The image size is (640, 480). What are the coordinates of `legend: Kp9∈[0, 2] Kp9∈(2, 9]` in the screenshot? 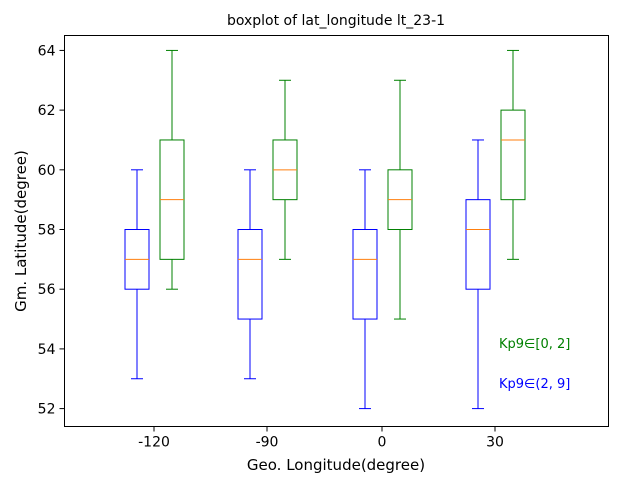 It's located at (534, 364).